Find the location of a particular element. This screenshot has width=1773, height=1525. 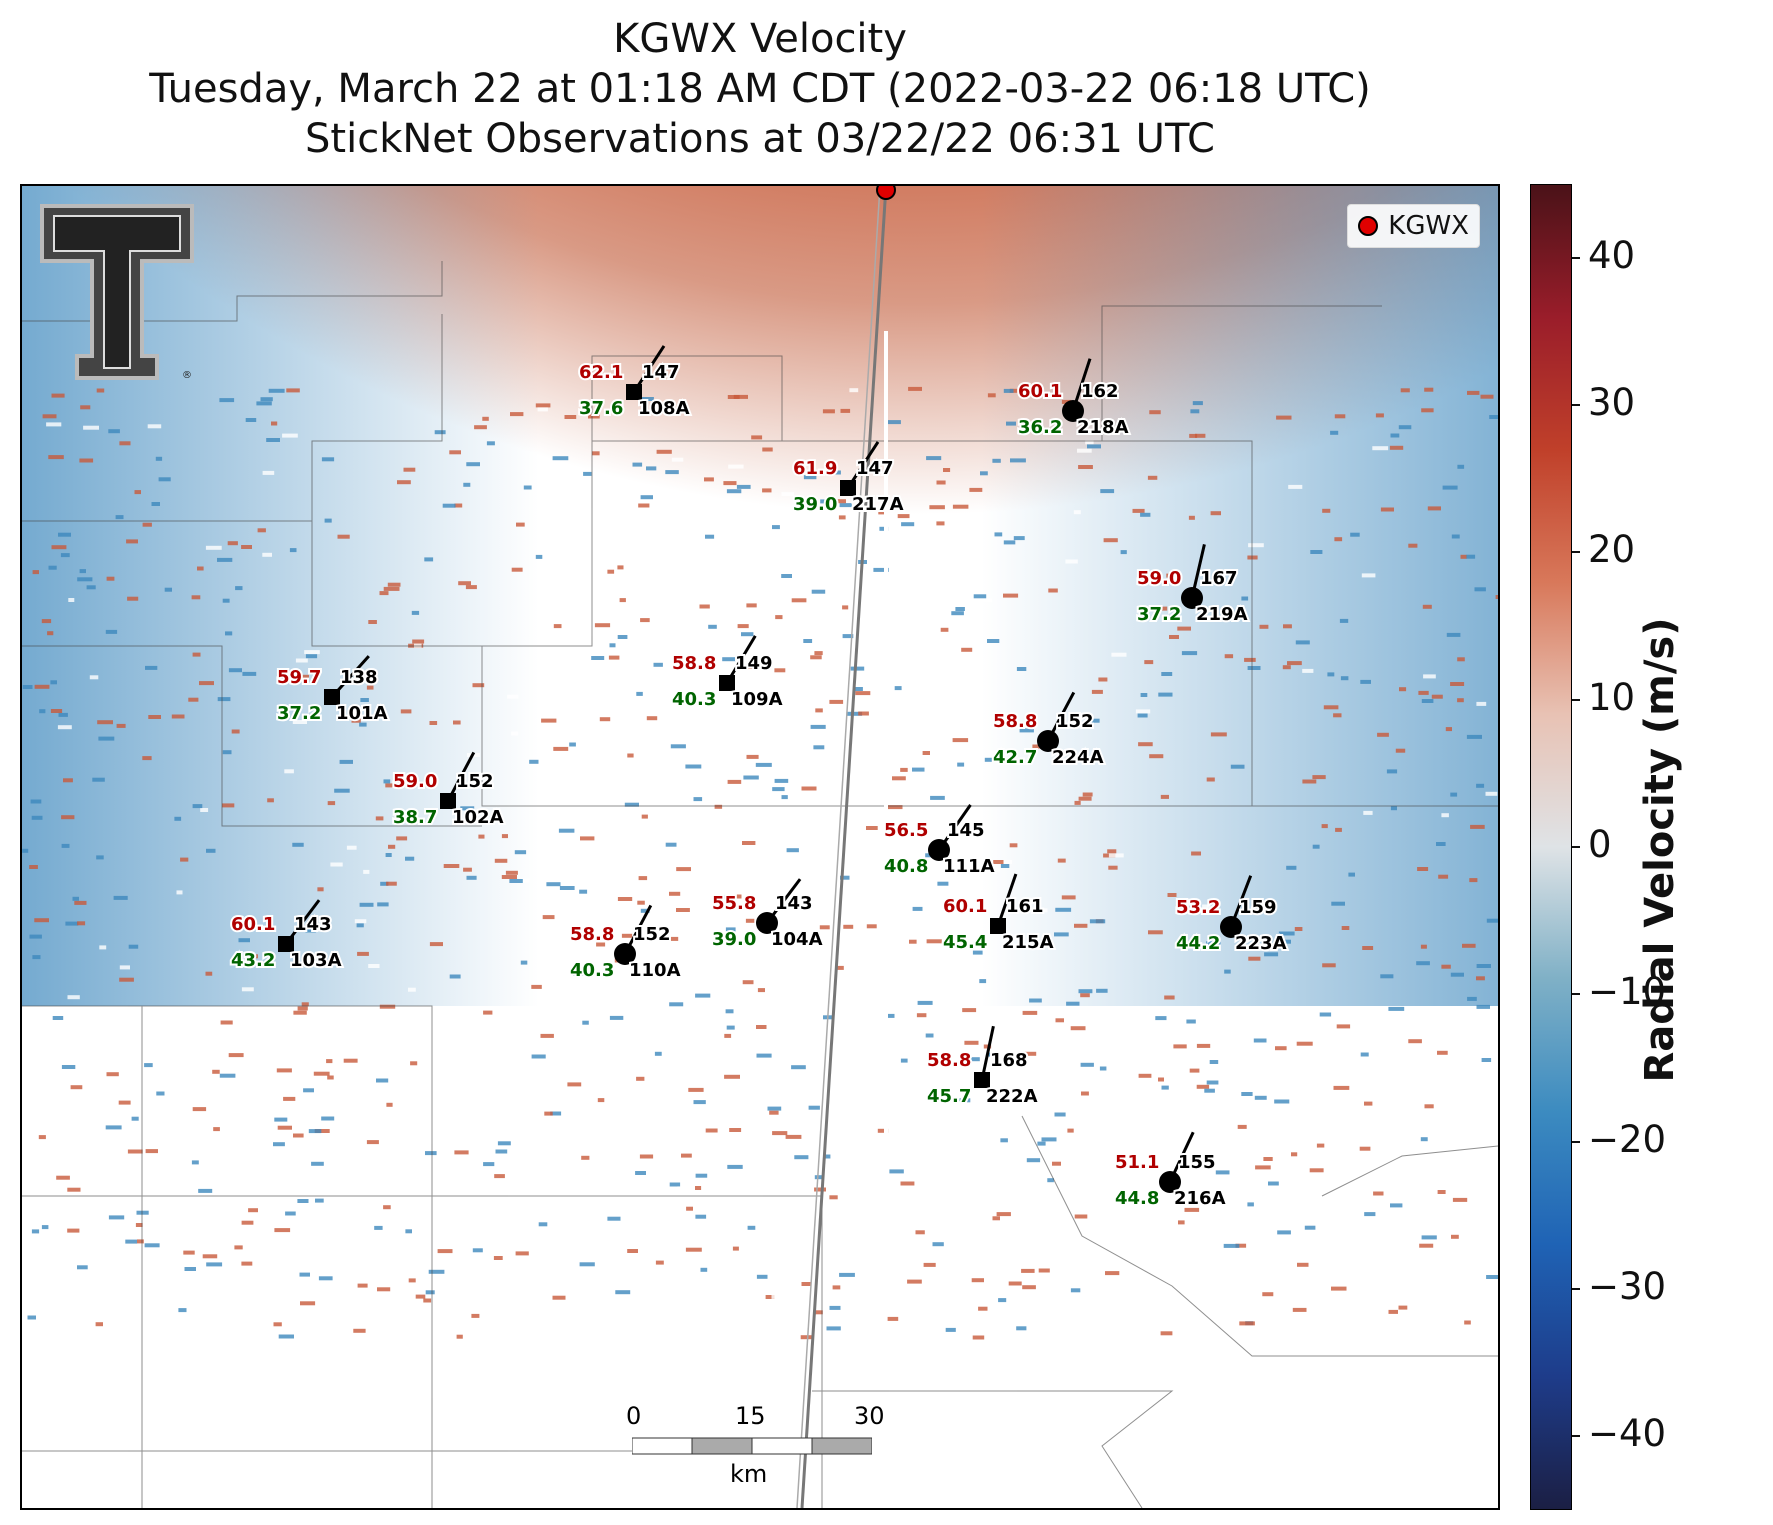

station-102A: 59.0 152 38.7 102A is located at coordinates (448, 790).